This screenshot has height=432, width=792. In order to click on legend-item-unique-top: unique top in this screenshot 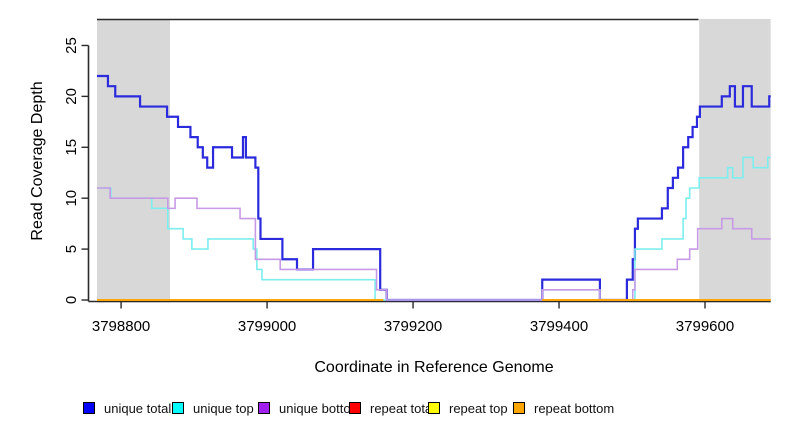, I will do `click(213, 408)`.